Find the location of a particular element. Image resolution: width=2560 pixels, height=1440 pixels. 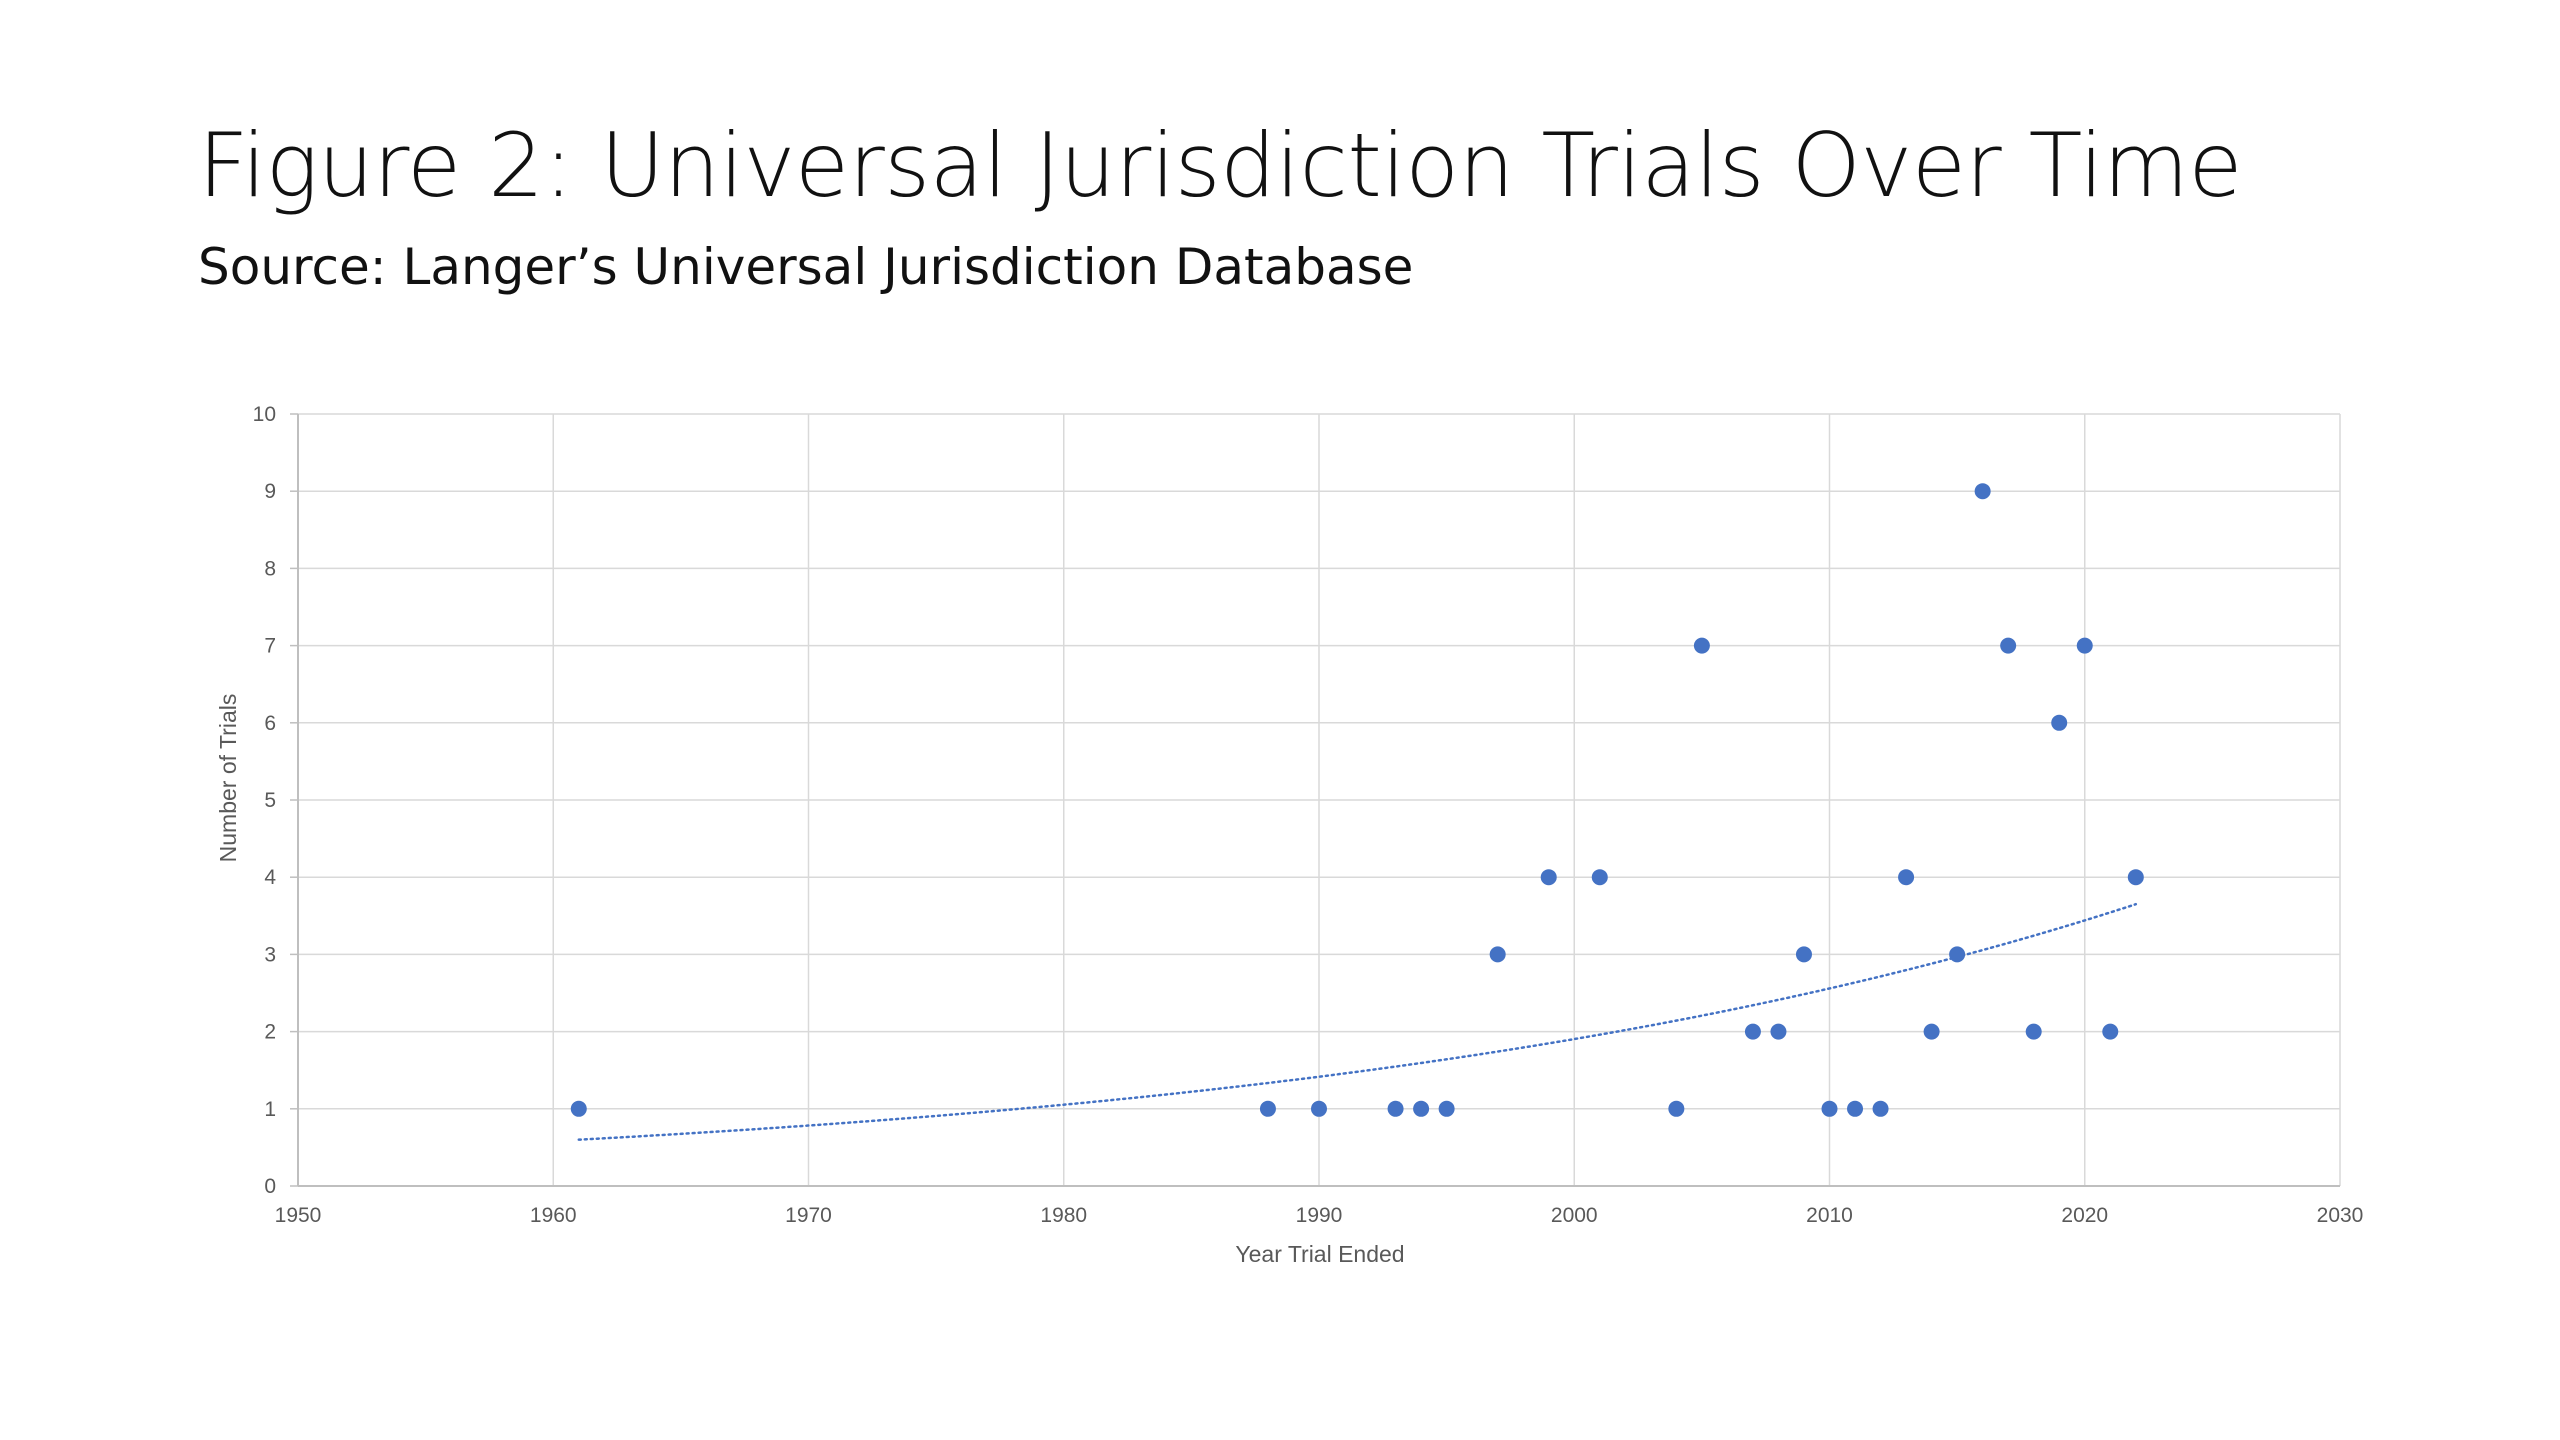

chart-trendline-group is located at coordinates (1357, 1021).